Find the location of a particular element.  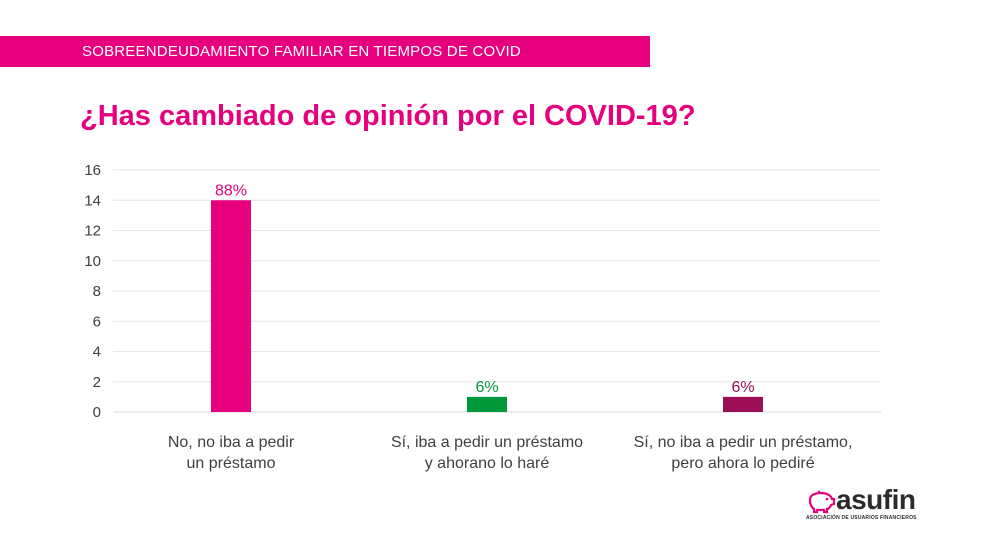

y-tick-label: 10 is located at coordinates (92, 261).